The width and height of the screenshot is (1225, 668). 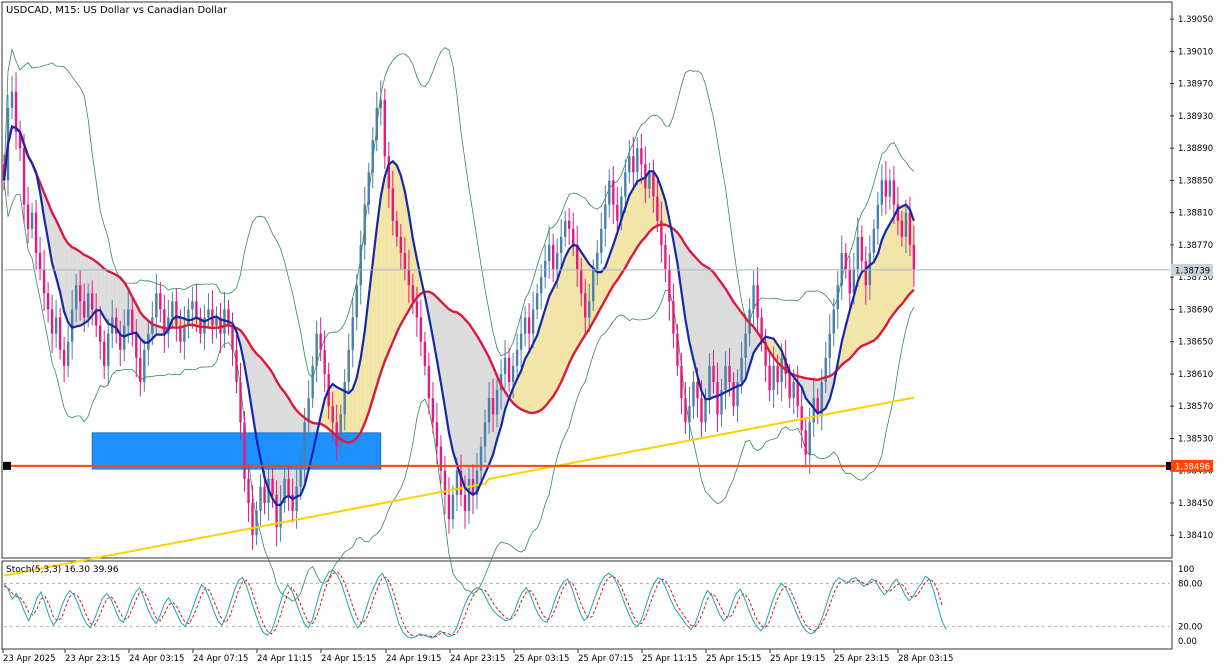 I want to click on x-tick-label: 24 Apr 03:15, so click(x=156, y=659).